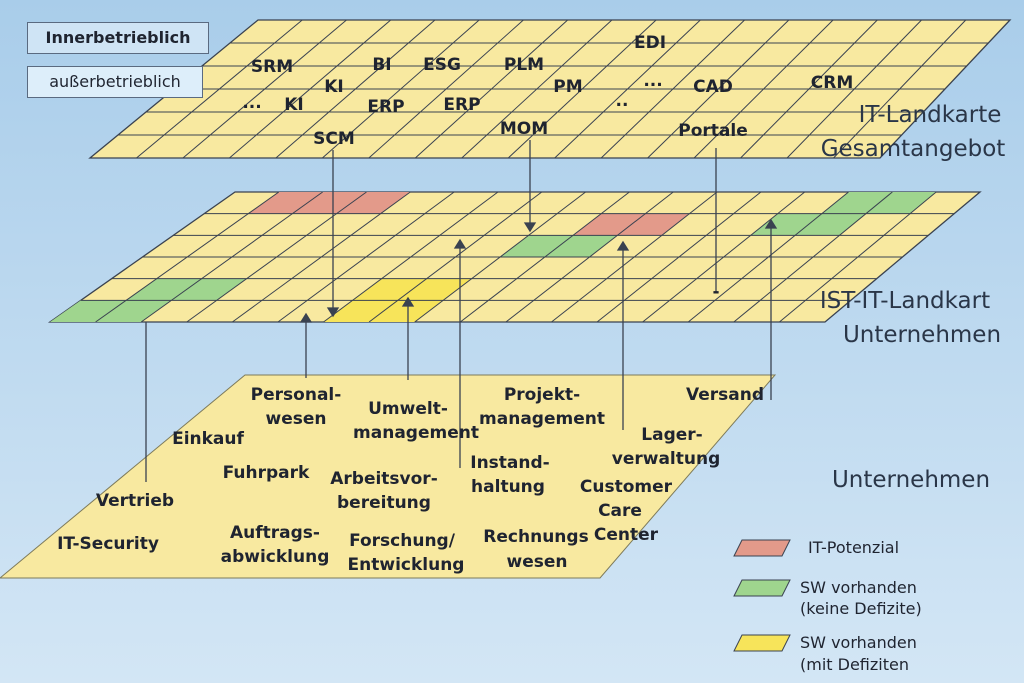  Describe the element at coordinates (858, 642) in the screenshot. I see `legend-yellow-line1: SW vorhanden` at that location.